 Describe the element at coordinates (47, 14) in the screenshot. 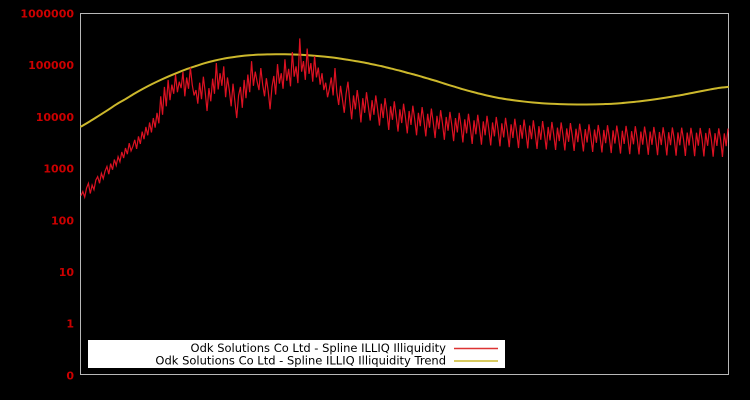

I see `y-tick-label: 1000000` at that location.